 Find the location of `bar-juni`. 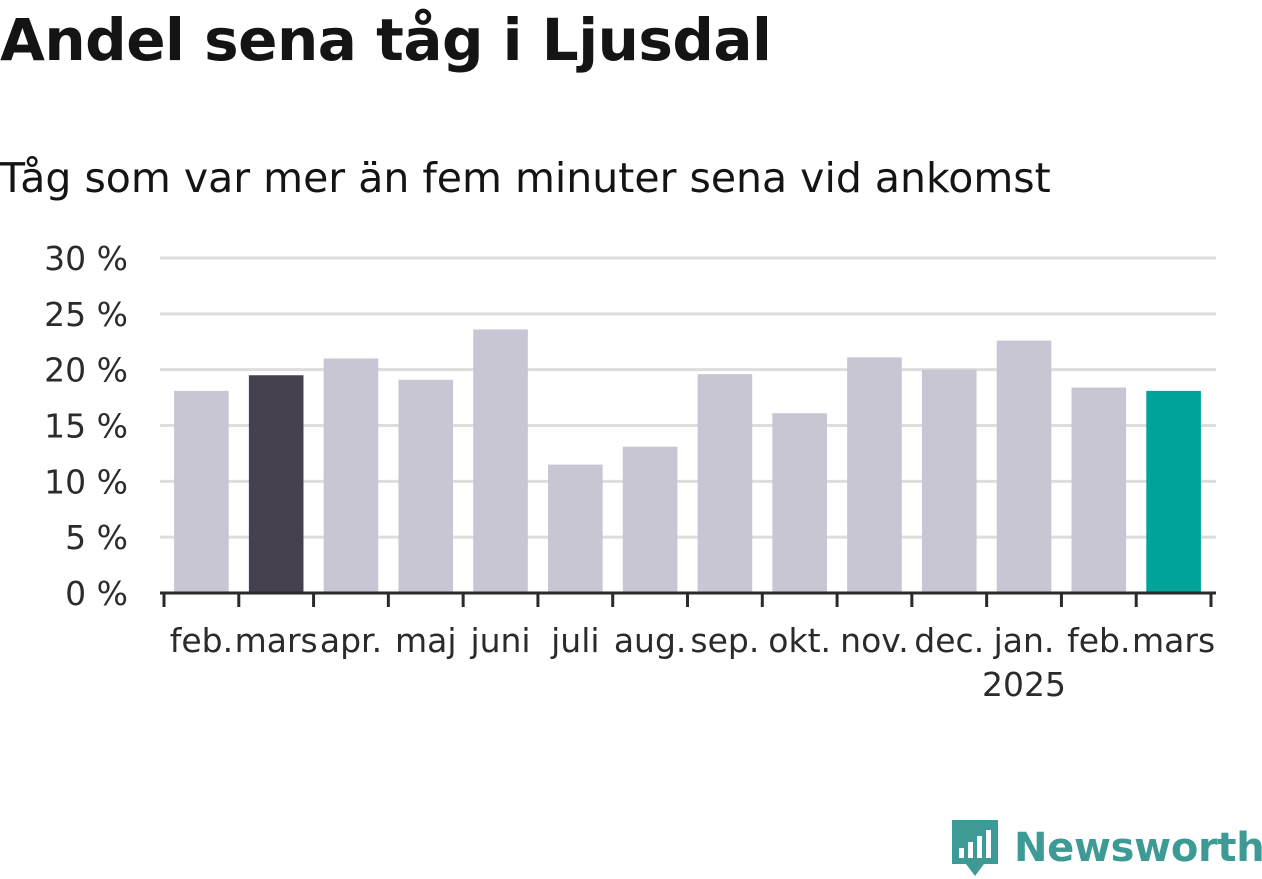

bar-juni is located at coordinates (500, 461).